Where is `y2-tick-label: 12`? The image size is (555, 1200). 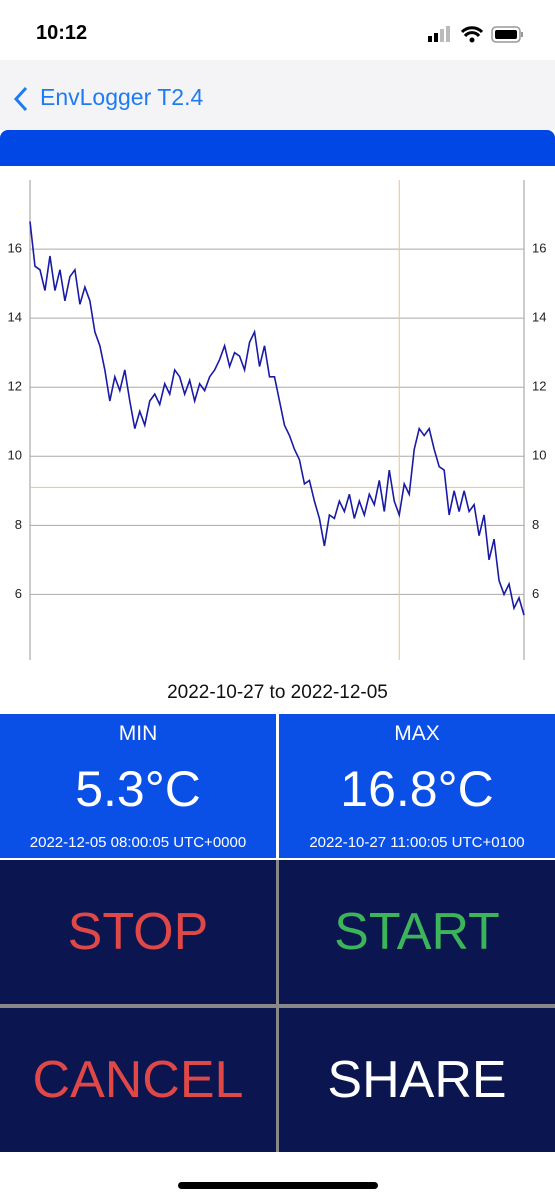
y2-tick-label: 12 is located at coordinates (539, 386).